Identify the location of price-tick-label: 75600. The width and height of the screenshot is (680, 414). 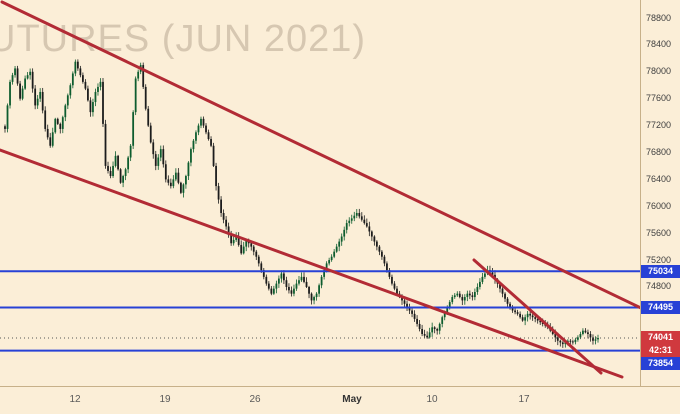
(659, 232).